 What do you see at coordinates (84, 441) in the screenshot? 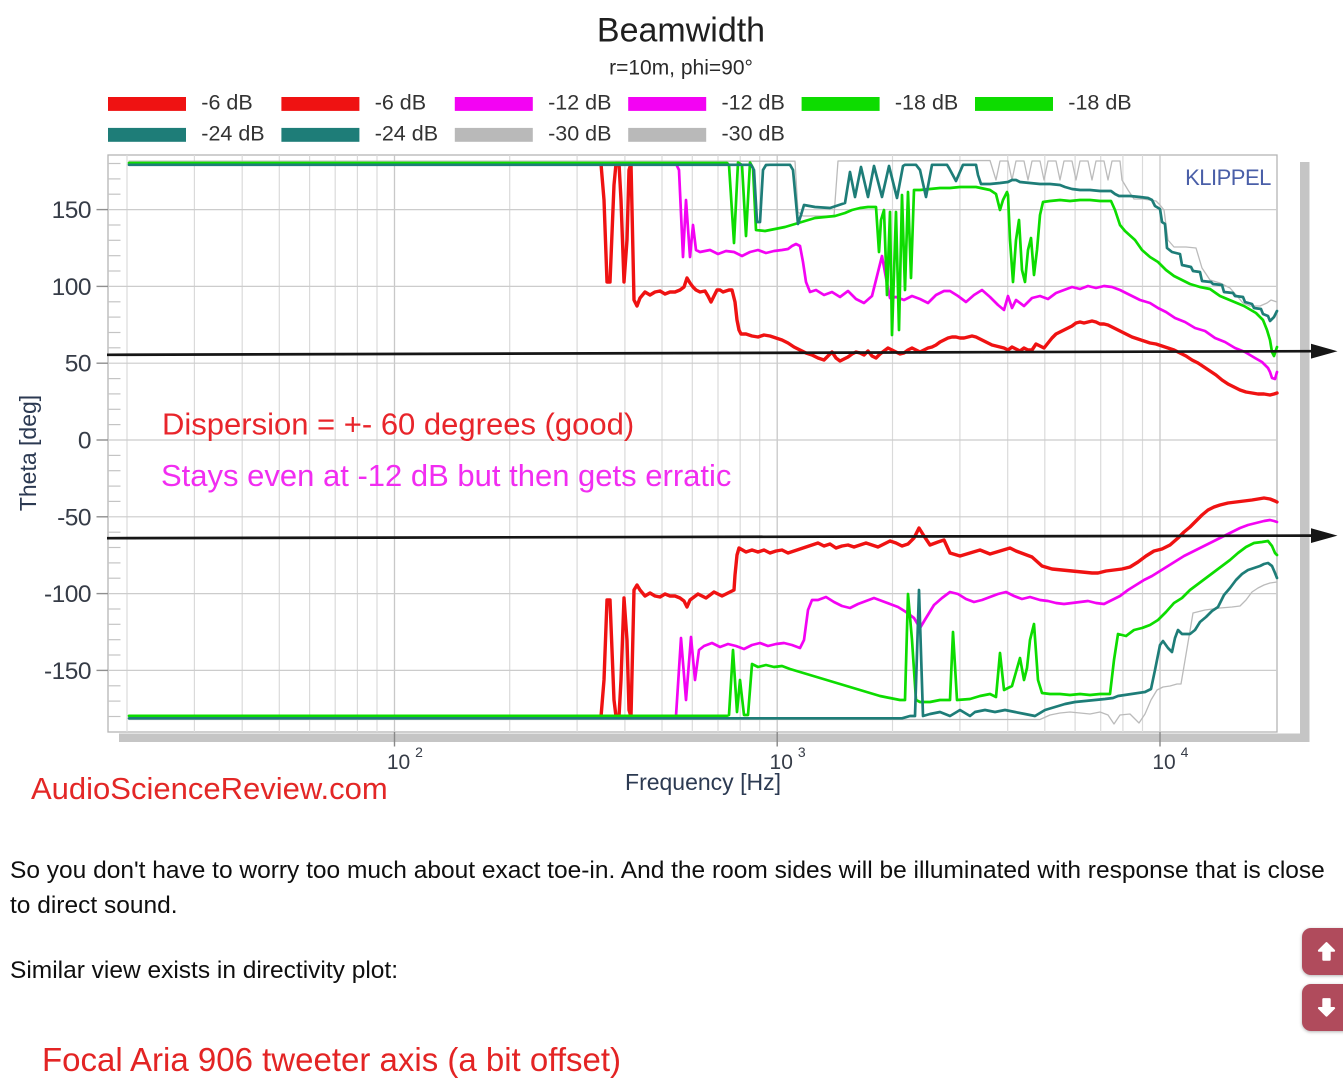
I see `svg-text: 0` at bounding box center [84, 441].